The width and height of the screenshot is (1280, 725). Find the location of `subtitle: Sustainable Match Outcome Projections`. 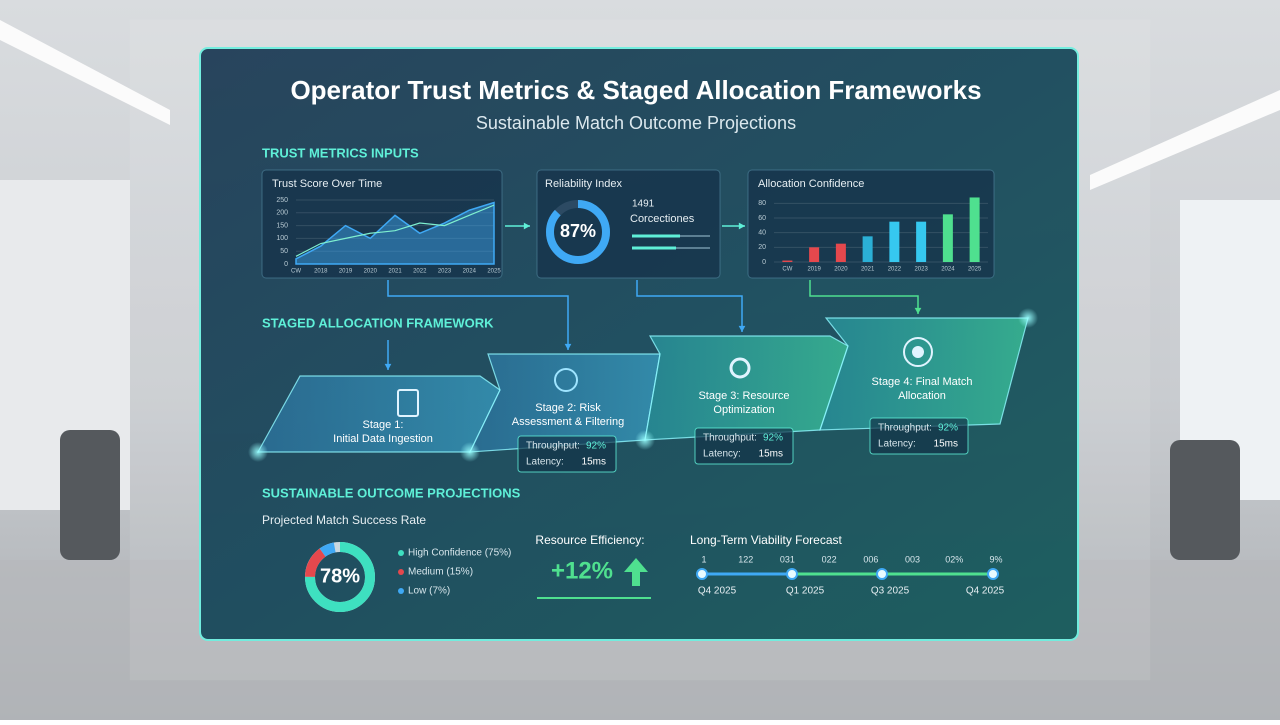

subtitle: Sustainable Match Outcome Projections is located at coordinates (636, 123).